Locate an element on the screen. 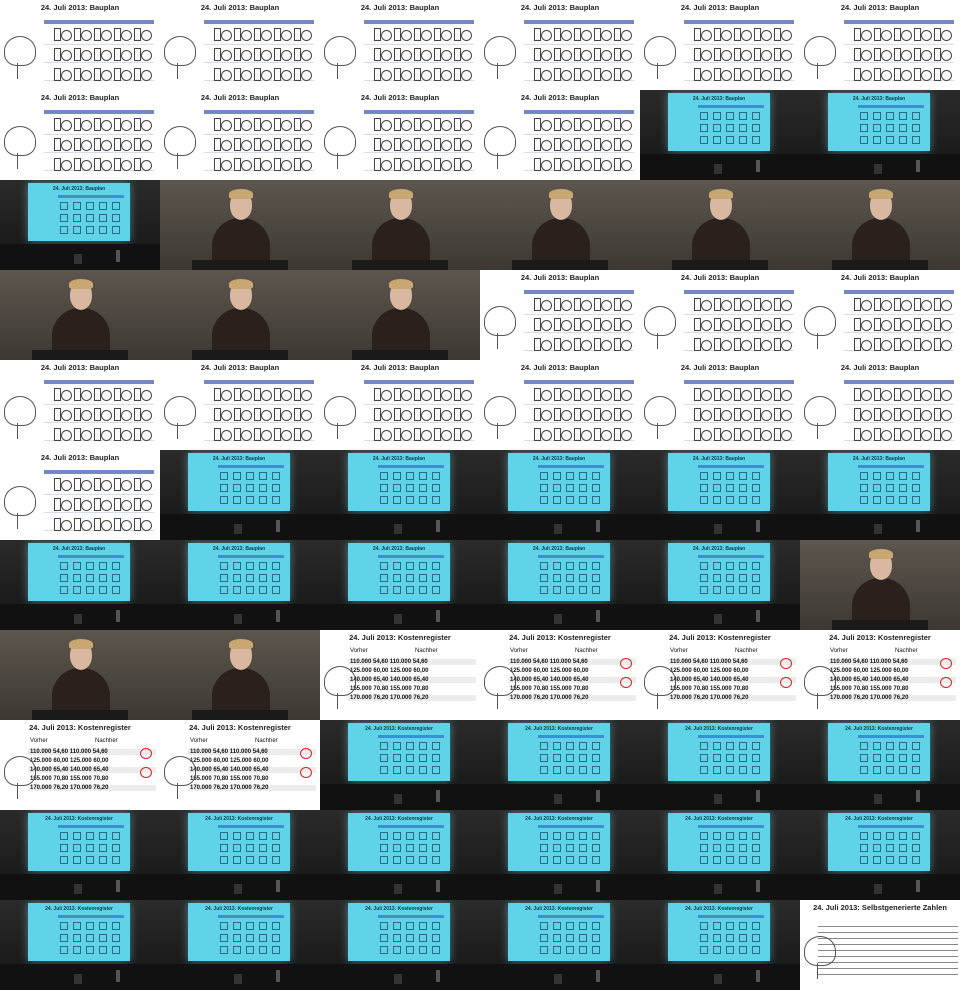  projected-slide-title: 24. Juli 2013: Bauplan is located at coordinates (719, 459).